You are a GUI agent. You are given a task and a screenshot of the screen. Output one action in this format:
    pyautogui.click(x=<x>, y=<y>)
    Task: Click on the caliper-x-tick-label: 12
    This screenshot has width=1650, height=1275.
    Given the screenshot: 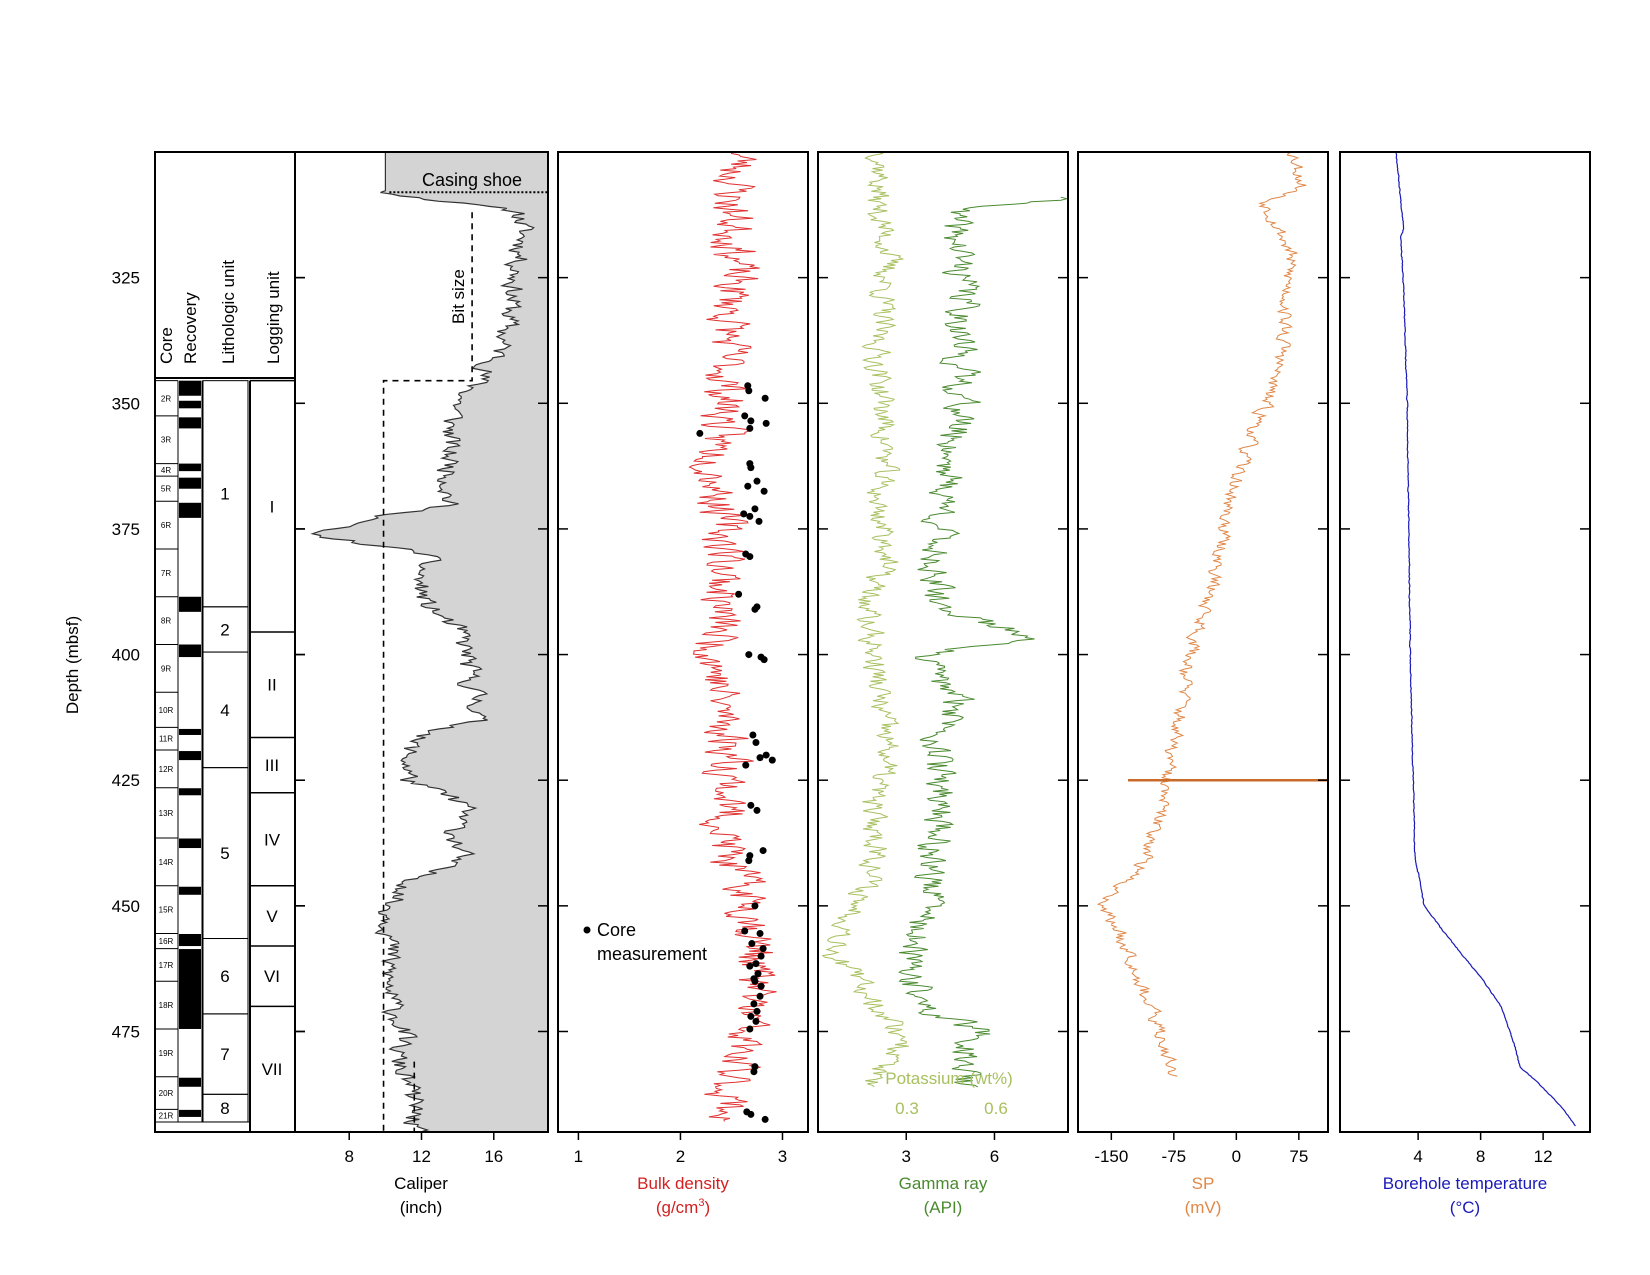 What is the action you would take?
    pyautogui.click(x=421, y=1156)
    